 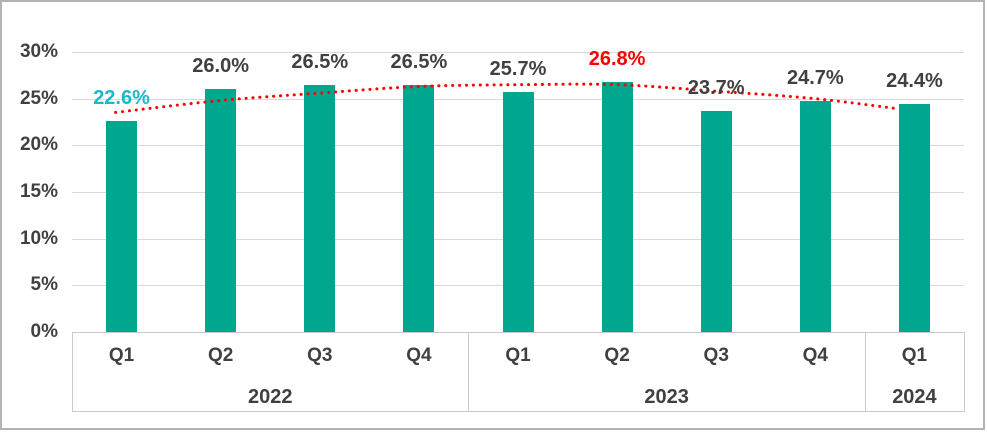 What do you see at coordinates (518, 411) in the screenshot?
I see `category-band-bottom-border` at bounding box center [518, 411].